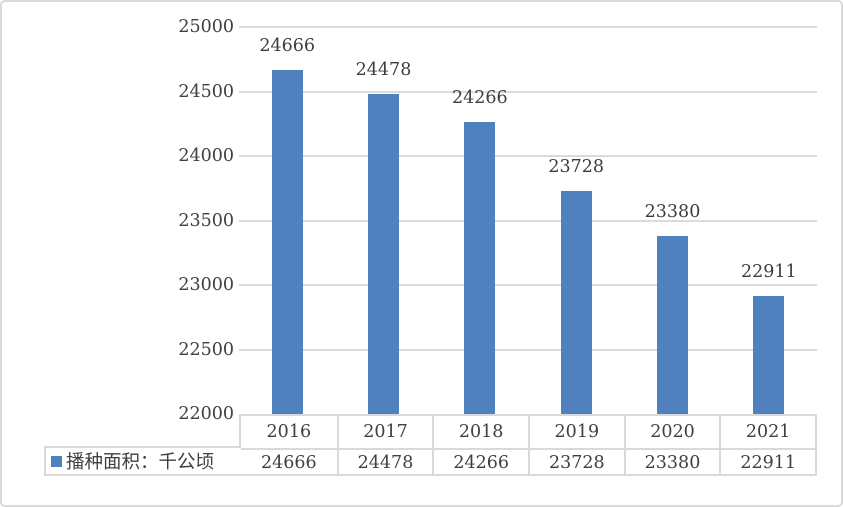 Image resolution: width=843 pixels, height=507 pixels. Describe the element at coordinates (206, 91) in the screenshot. I see `y-tick-label-24500: 24500` at that location.